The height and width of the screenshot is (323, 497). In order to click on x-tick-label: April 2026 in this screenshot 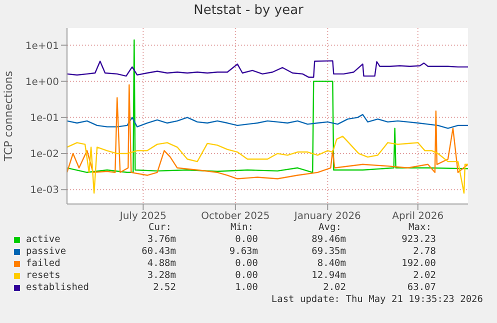, I will do `click(418, 216)`.